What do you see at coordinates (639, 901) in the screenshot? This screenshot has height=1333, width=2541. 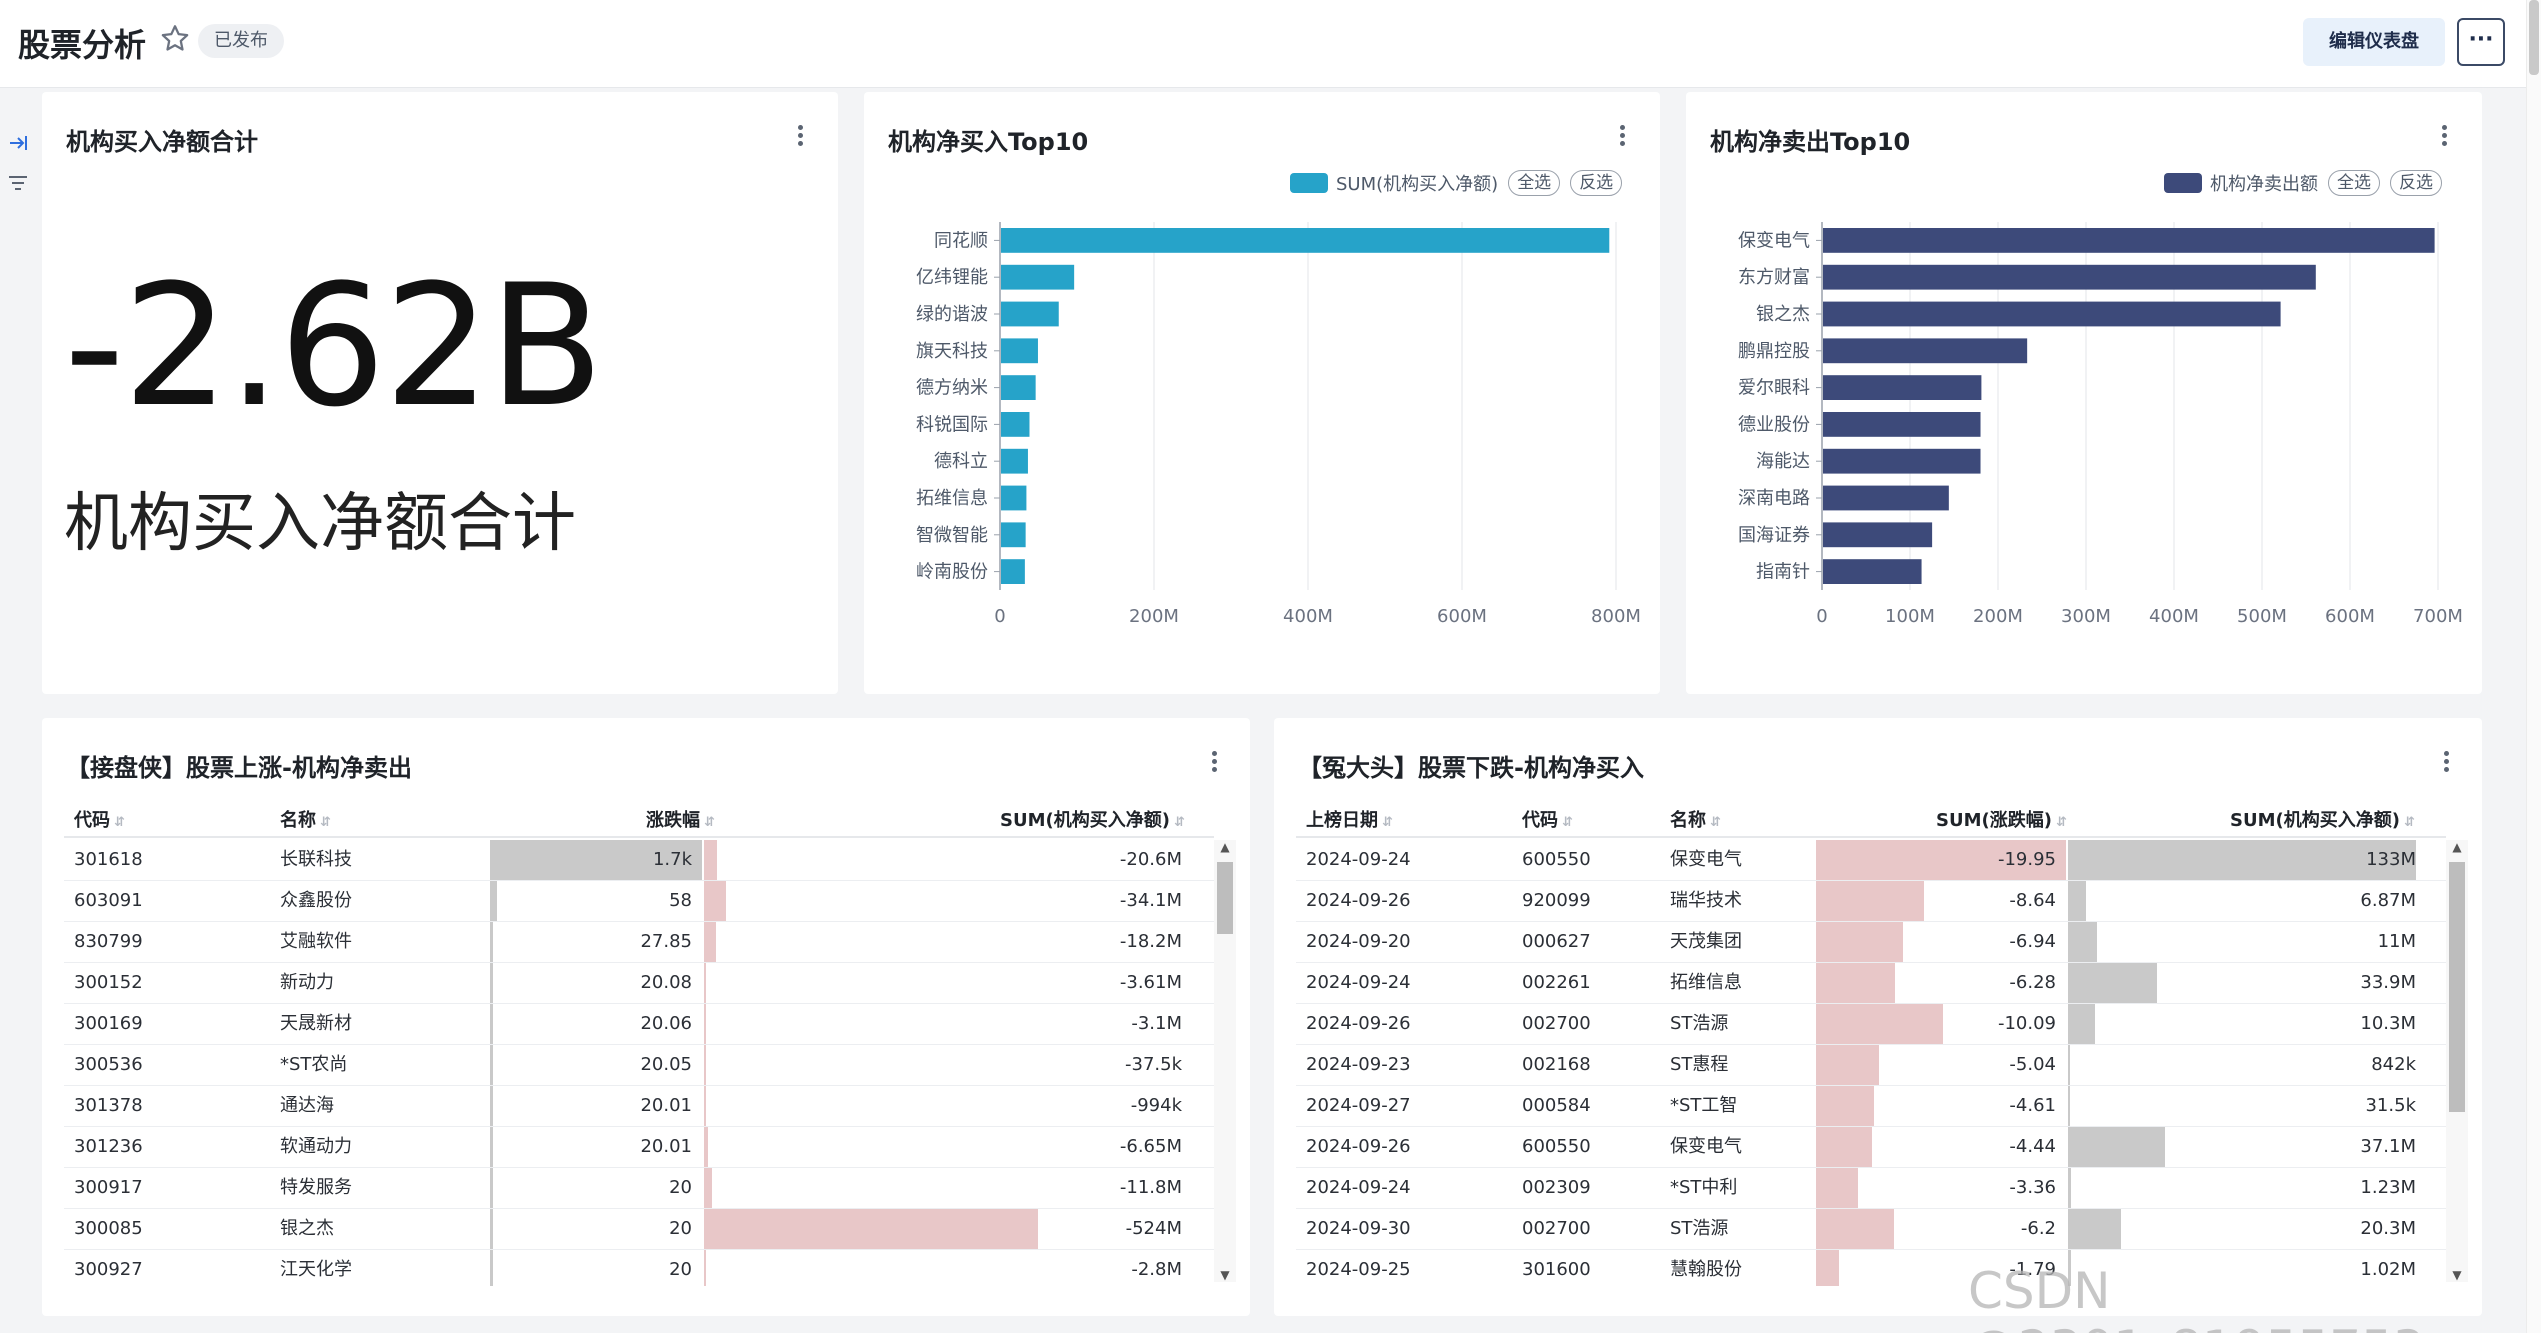 I see `table-row: 603091 众鑫股份 58 -34.1M` at bounding box center [639, 901].